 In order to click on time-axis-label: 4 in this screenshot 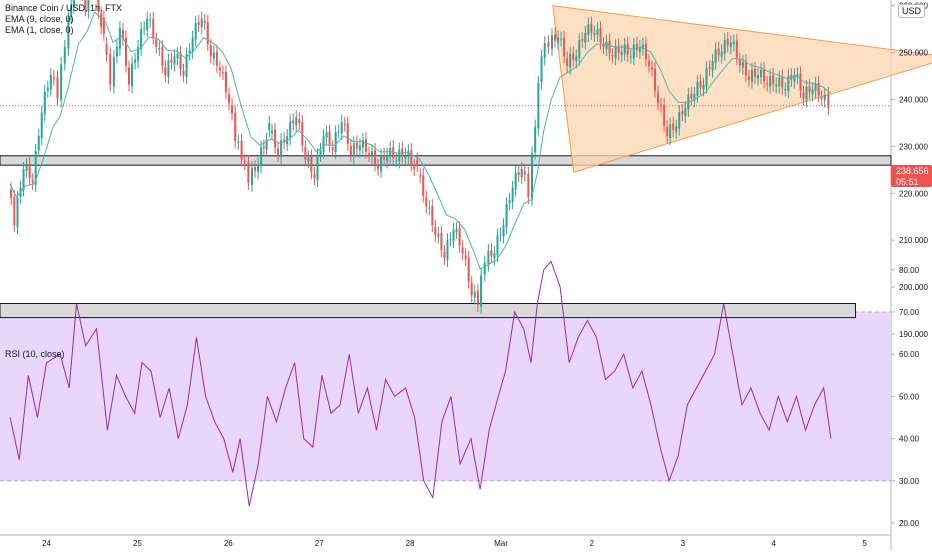, I will do `click(773, 543)`.